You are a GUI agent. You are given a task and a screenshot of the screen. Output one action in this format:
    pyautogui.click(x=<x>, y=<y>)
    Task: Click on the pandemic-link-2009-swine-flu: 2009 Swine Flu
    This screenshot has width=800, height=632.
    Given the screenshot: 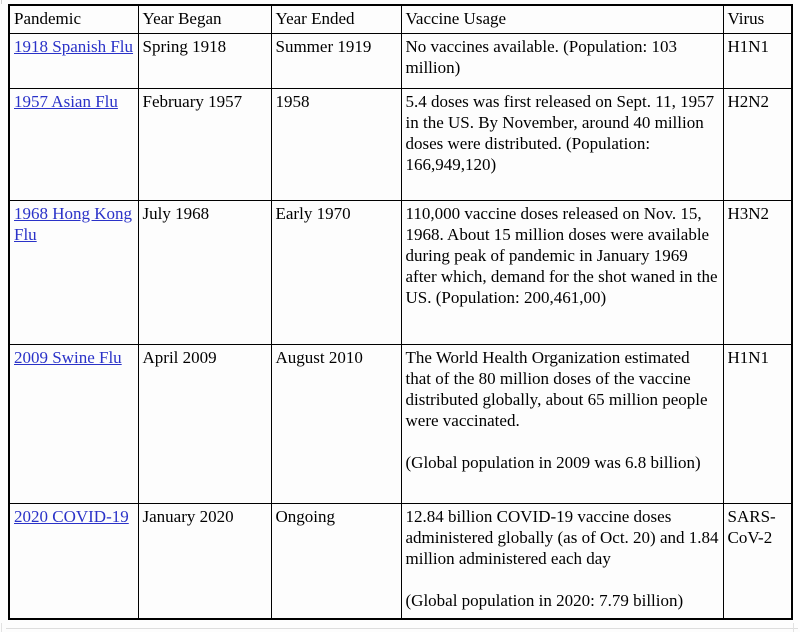 What is the action you would take?
    pyautogui.click(x=68, y=357)
    